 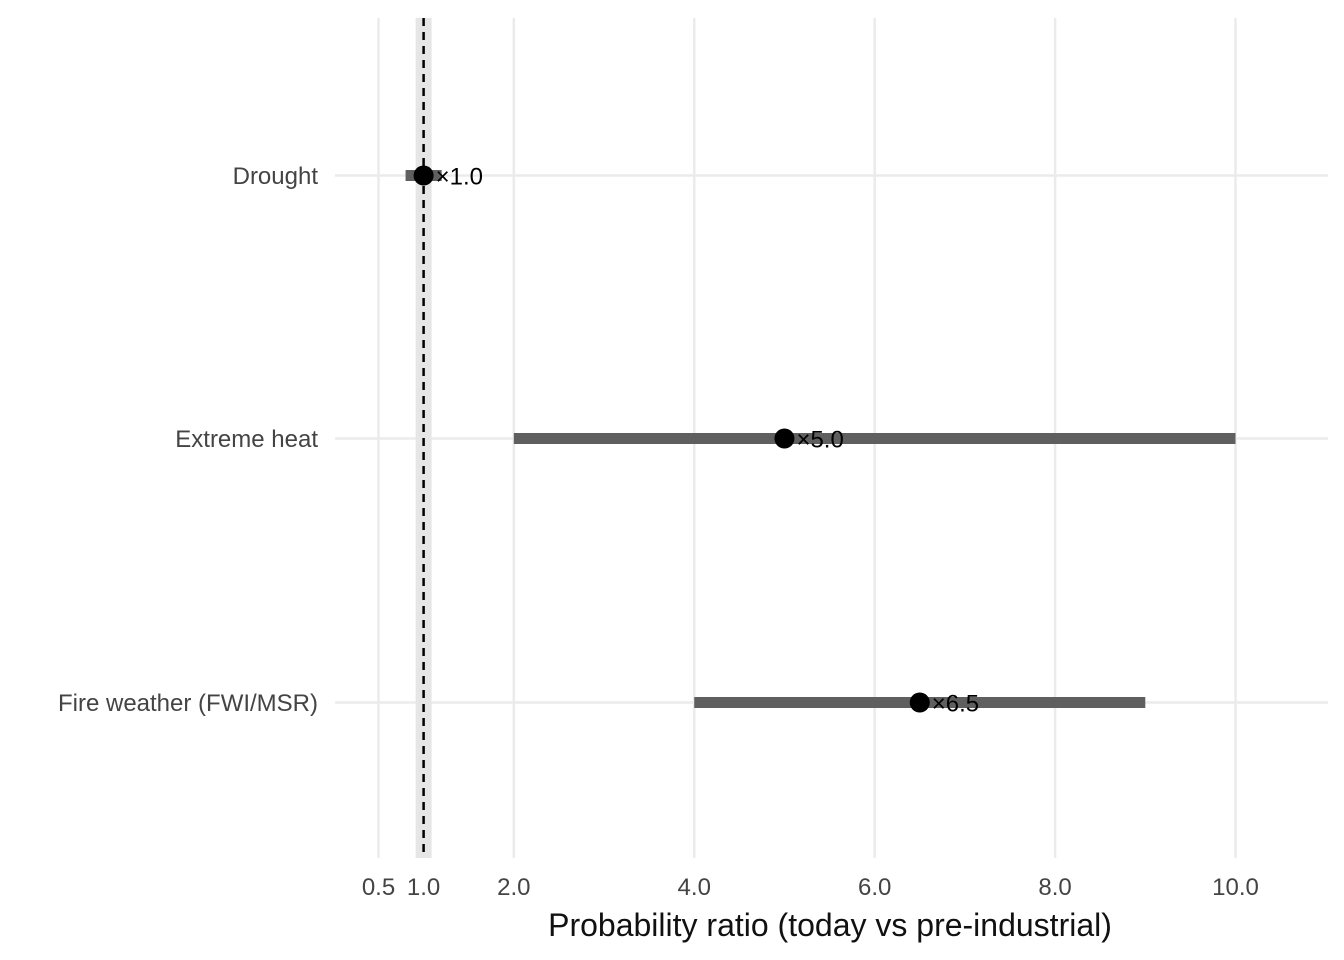 I want to click on data-label: ×6.5, so click(x=955, y=704).